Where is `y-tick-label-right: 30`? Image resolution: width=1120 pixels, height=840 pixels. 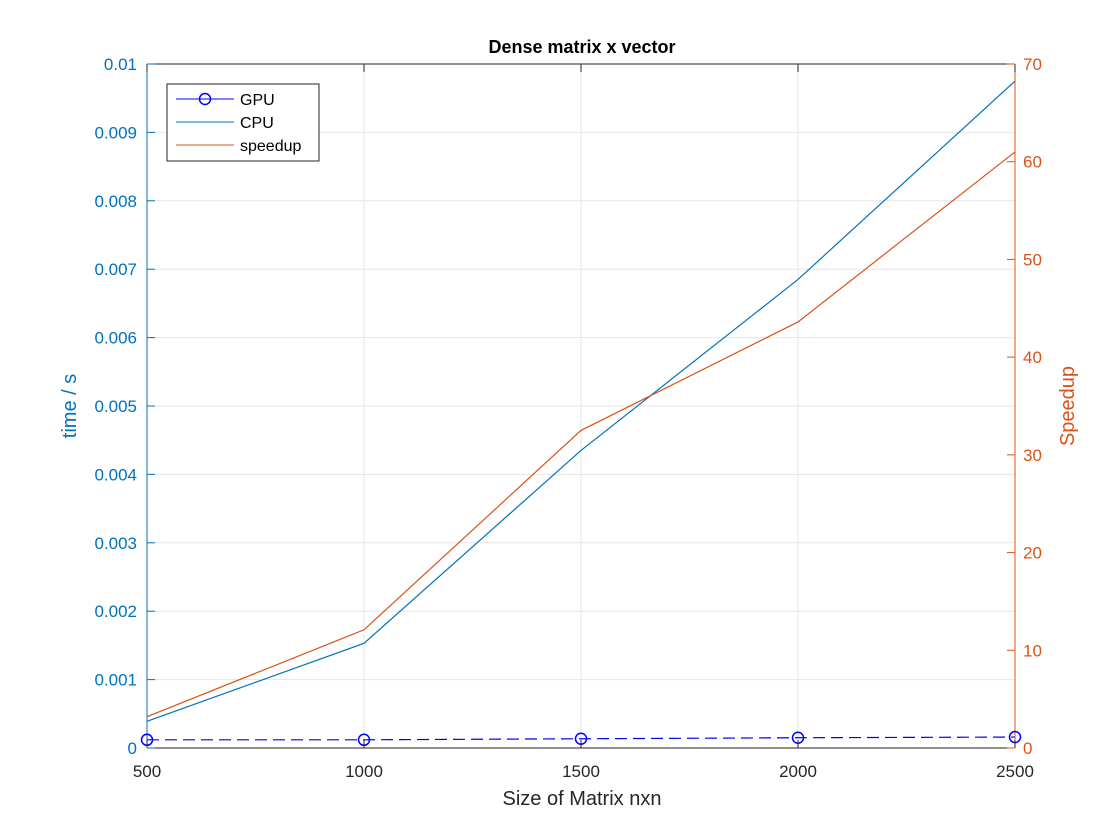
y-tick-label-right: 30 is located at coordinates (1032, 455).